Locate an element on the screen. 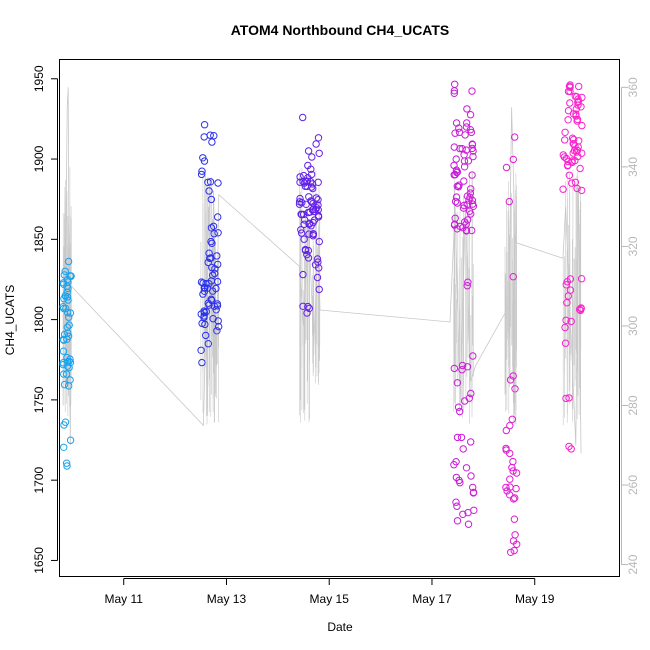  y-axis-title: CH4_UCATS is located at coordinates (10, 320).